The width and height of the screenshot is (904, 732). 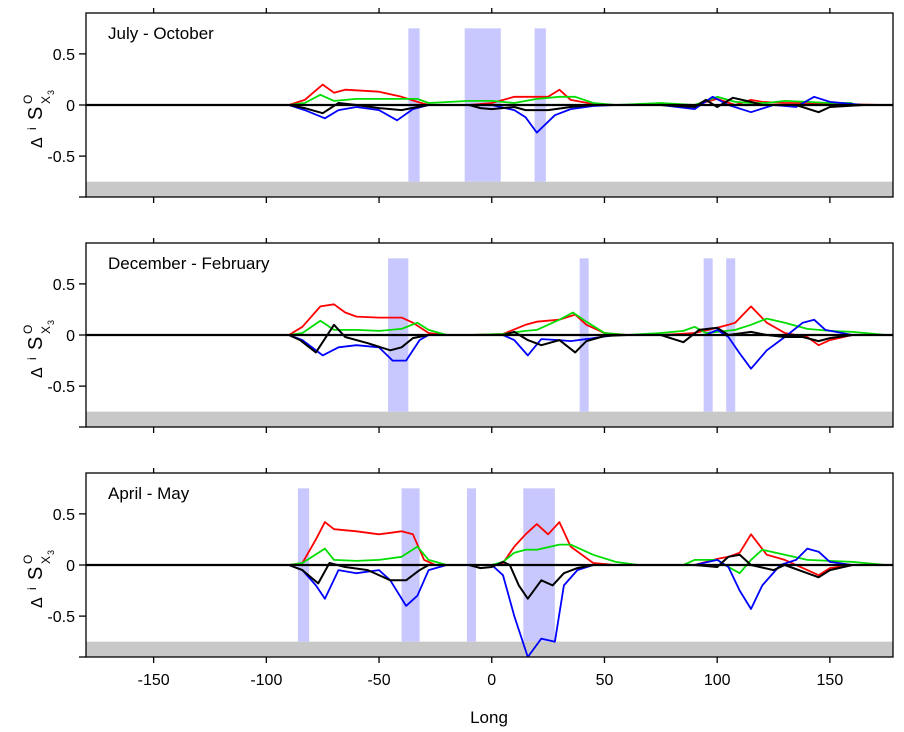 What do you see at coordinates (149, 493) in the screenshot?
I see `panel-title: April - May` at bounding box center [149, 493].